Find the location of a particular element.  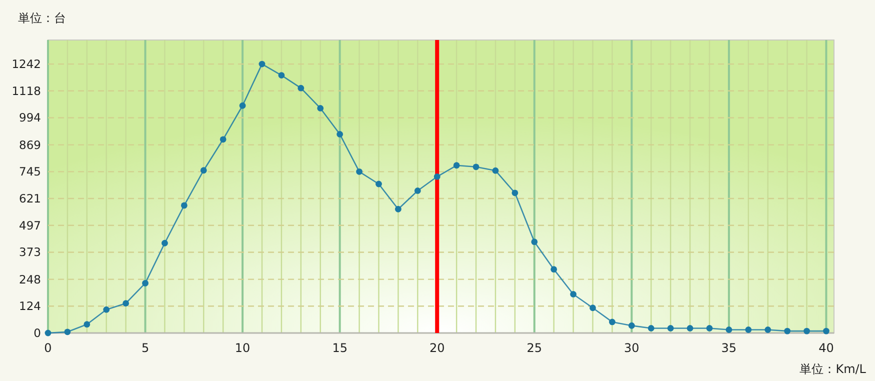

x-tick-label: 20 is located at coordinates (437, 348).